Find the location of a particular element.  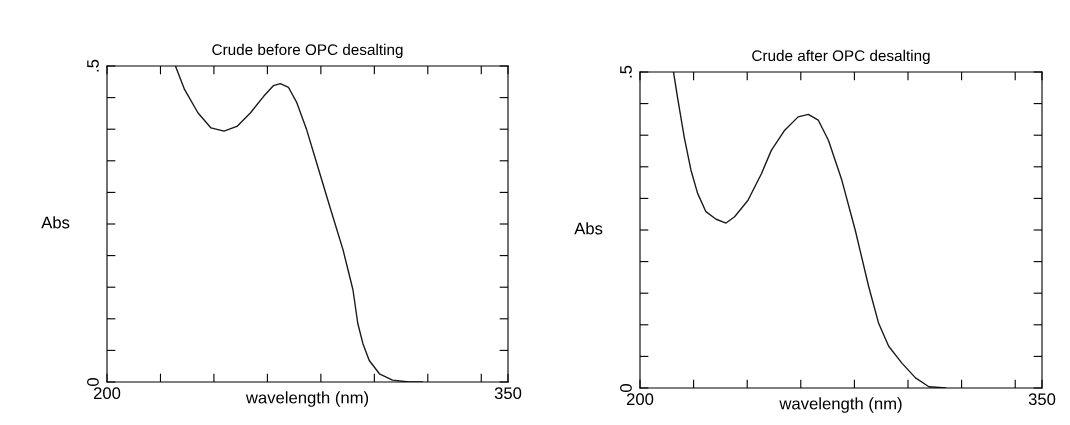

chart-title: Crude after OPC desalting is located at coordinates (841, 57).